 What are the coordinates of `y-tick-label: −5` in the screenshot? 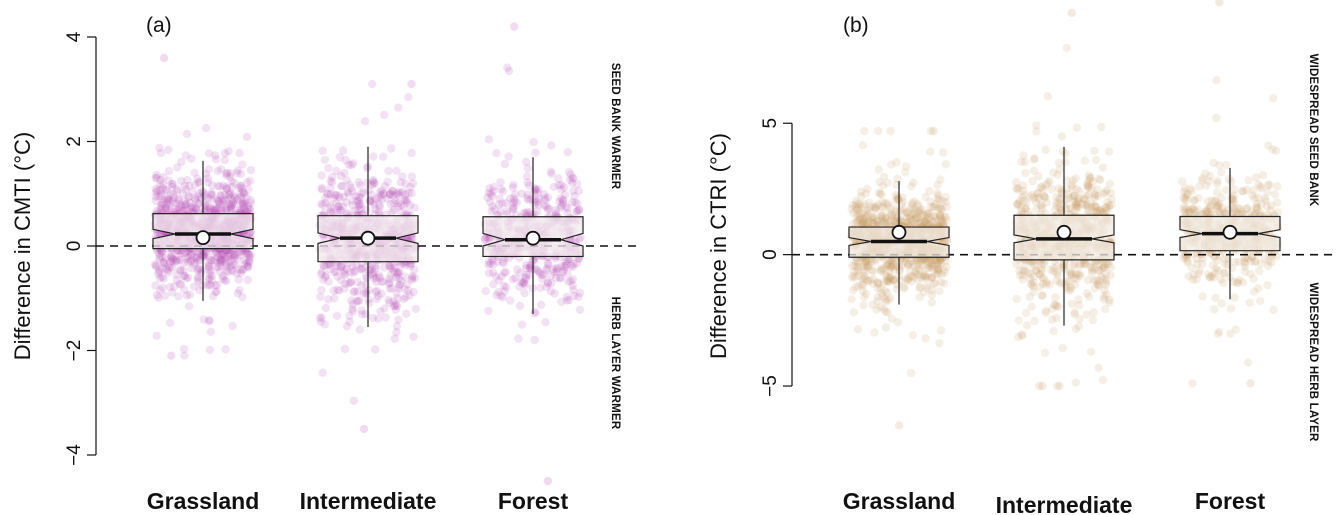 It's located at (770, 386).